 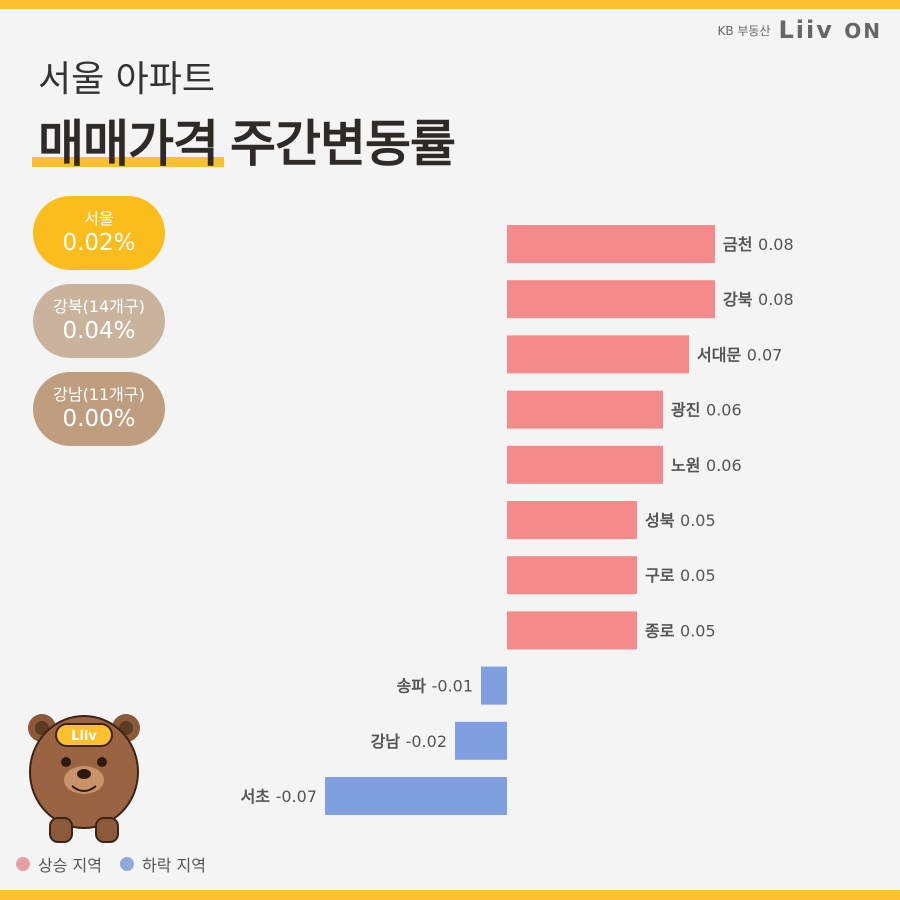 What do you see at coordinates (706, 410) in the screenshot?
I see `bar-label-광진: 광진 0.06` at bounding box center [706, 410].